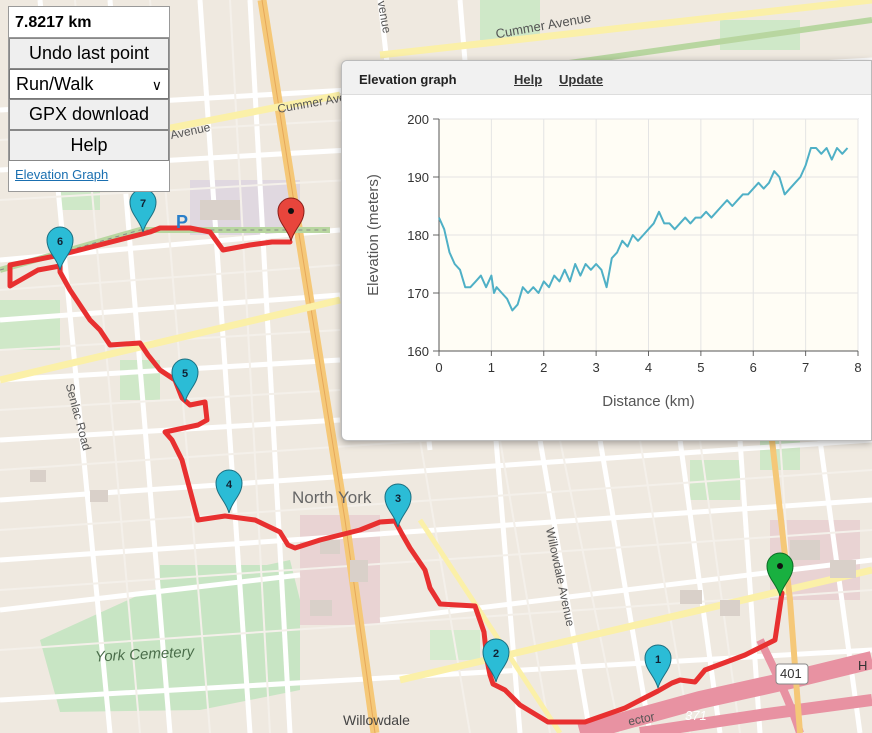 The width and height of the screenshot is (872, 733). What do you see at coordinates (528, 79) in the screenshot?
I see `elevation-help-link: Help` at bounding box center [528, 79].